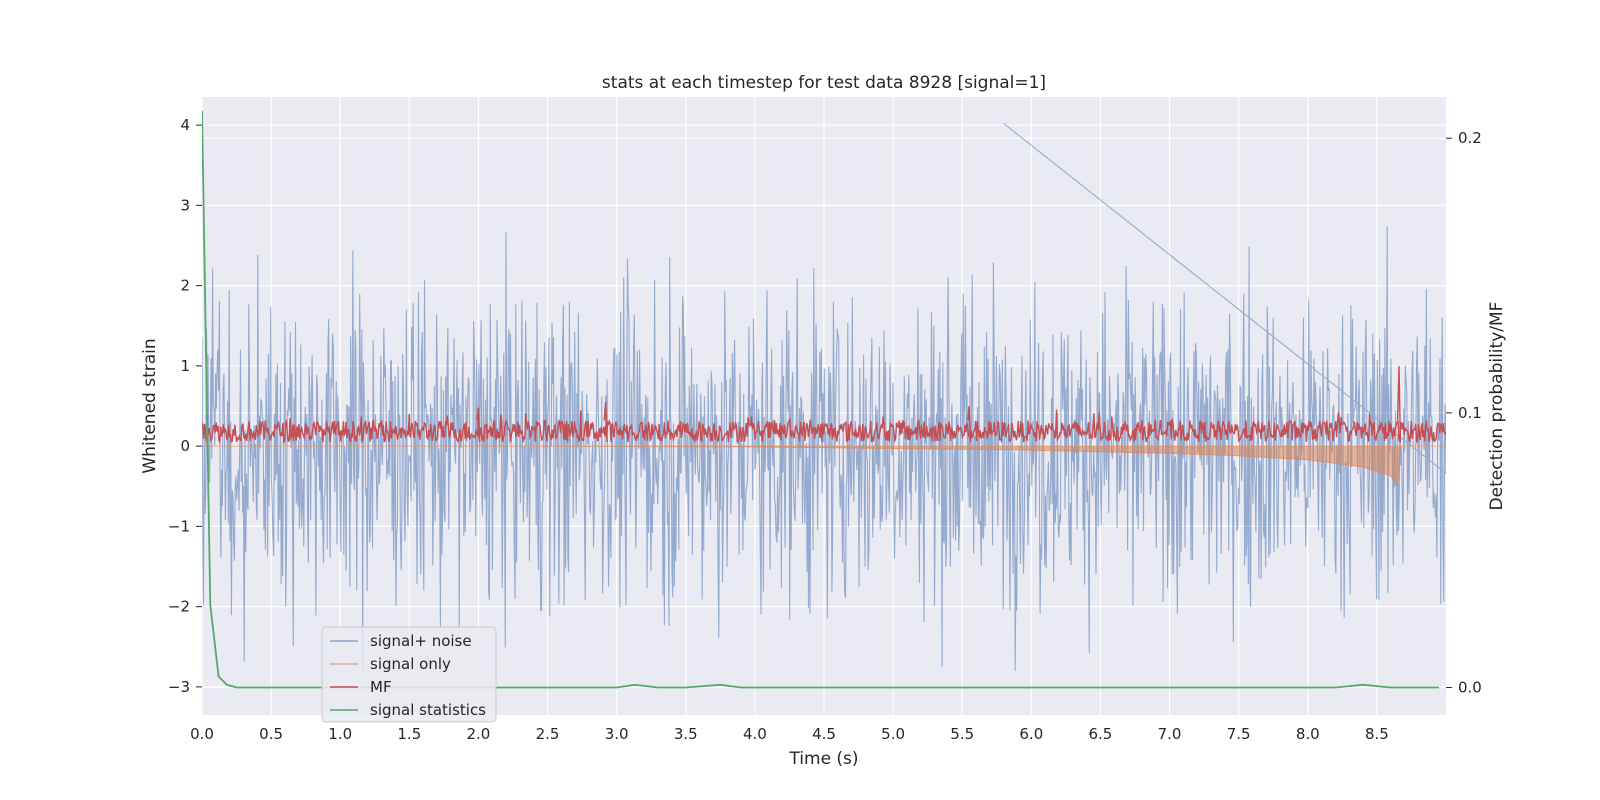 The width and height of the screenshot is (1600, 800). What do you see at coordinates (1308, 734) in the screenshot?
I see `x-tick-label: 8.0` at bounding box center [1308, 734].